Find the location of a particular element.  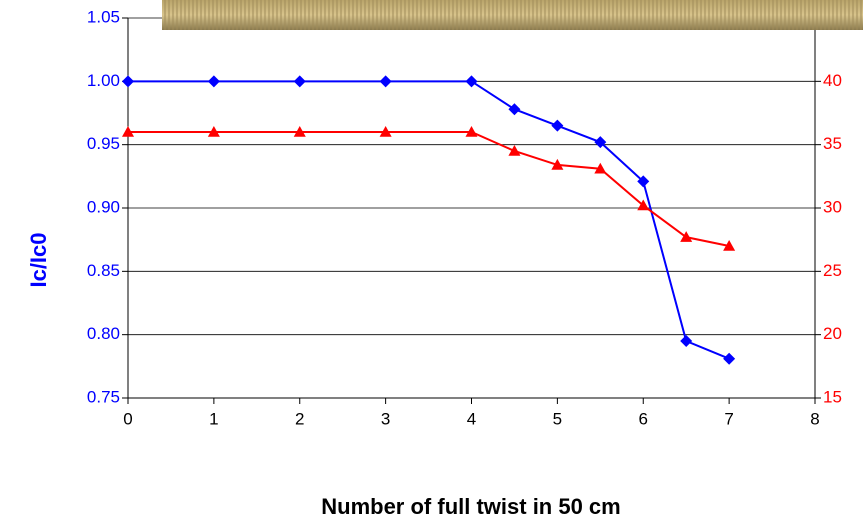

y-tick-label: 1.00 is located at coordinates (103, 80).